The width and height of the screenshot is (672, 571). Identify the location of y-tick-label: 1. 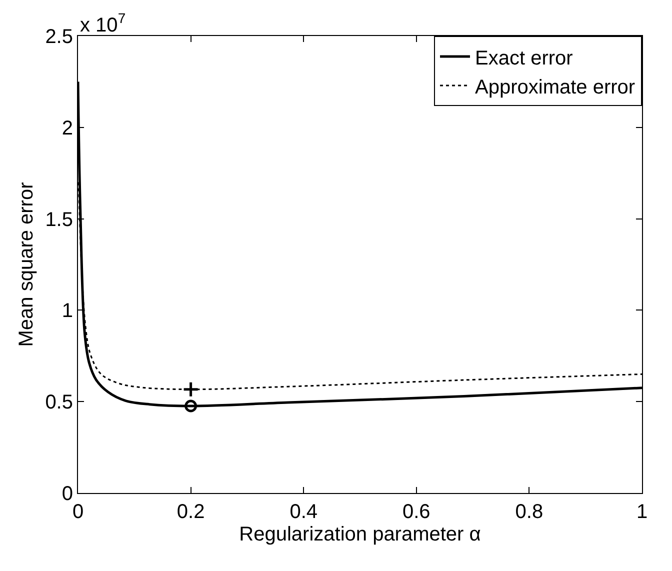
(67, 311).